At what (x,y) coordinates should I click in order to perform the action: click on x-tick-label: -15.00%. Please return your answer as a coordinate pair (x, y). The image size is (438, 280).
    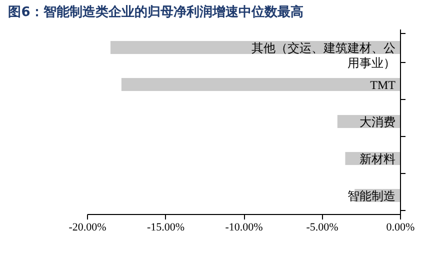
    Looking at the image, I should click on (165, 228).